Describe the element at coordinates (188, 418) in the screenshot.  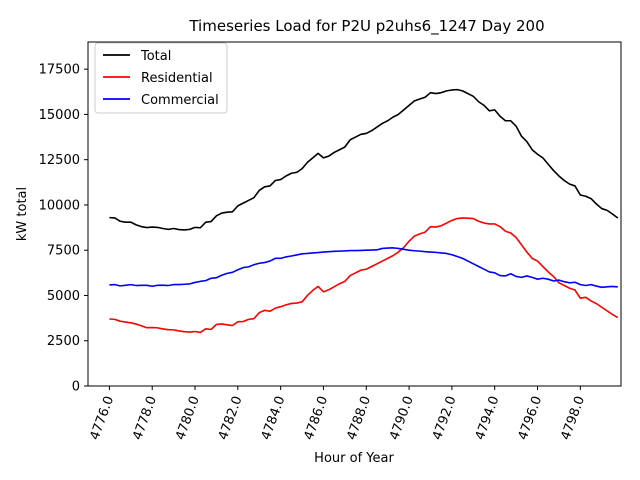
I see `x-tick-label: 4780.0` at that location.